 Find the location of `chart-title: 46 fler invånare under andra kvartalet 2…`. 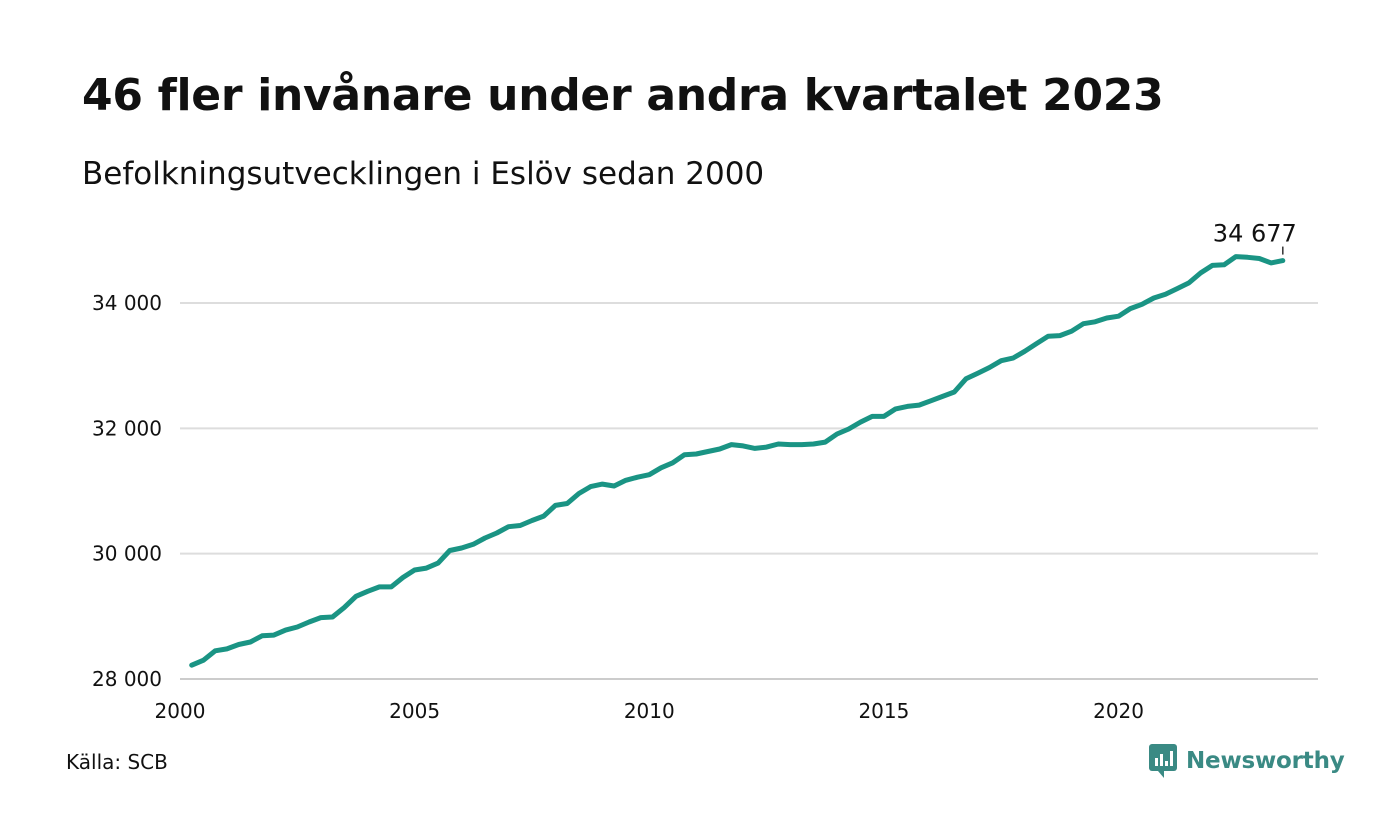

chart-title: 46 fler invånare under andra kvartalet 2… is located at coordinates (623, 95).